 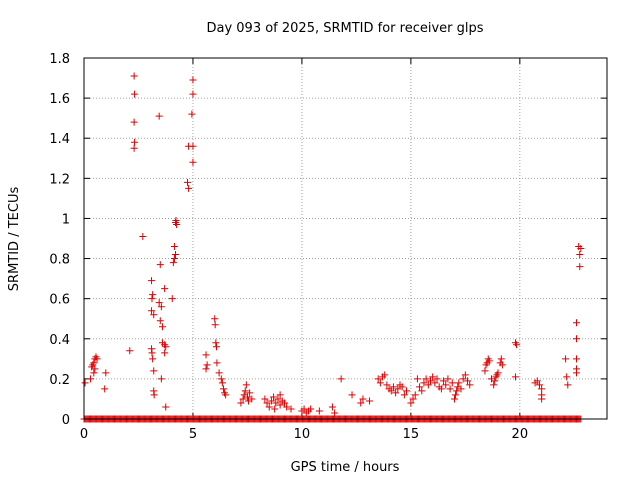 What do you see at coordinates (59, 300) in the screenshot?
I see `y-tick-label: 0.6` at bounding box center [59, 300].